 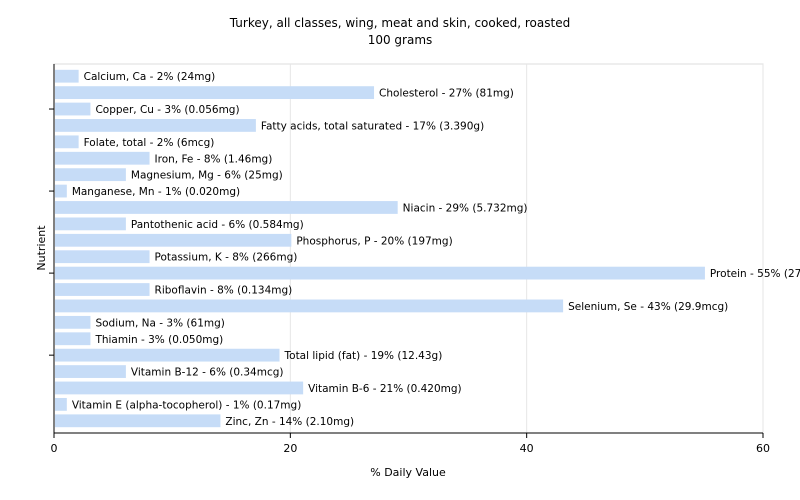 I want to click on bar-label: Total lipid (fat) - 19% (12.43g), so click(x=363, y=356).